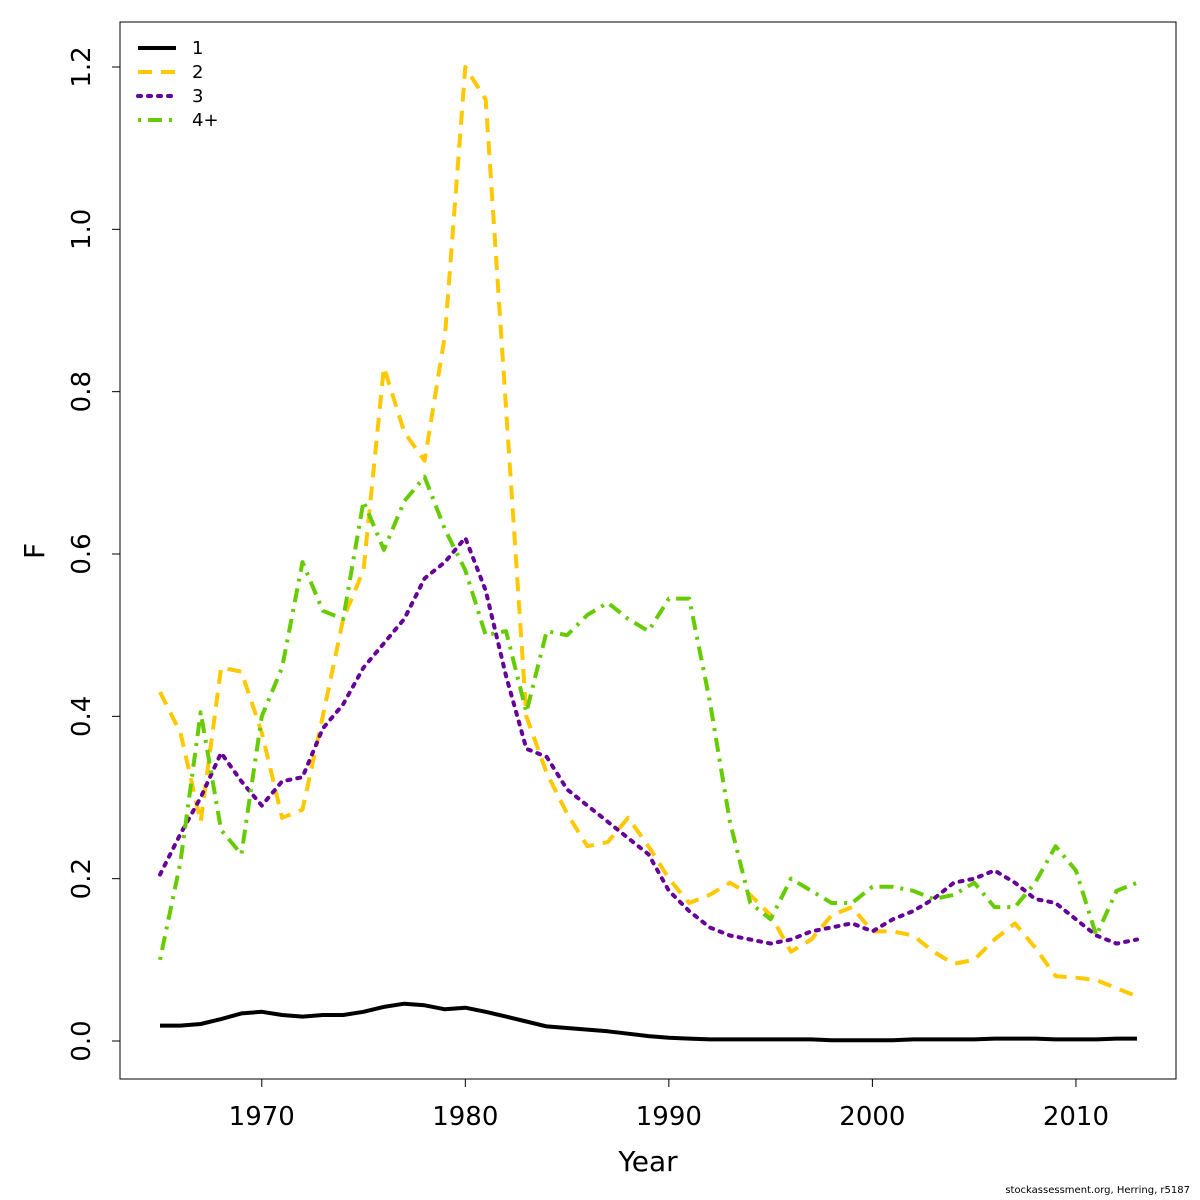  Describe the element at coordinates (647, 1161) in the screenshot. I see `x-axis-title: Year` at that location.